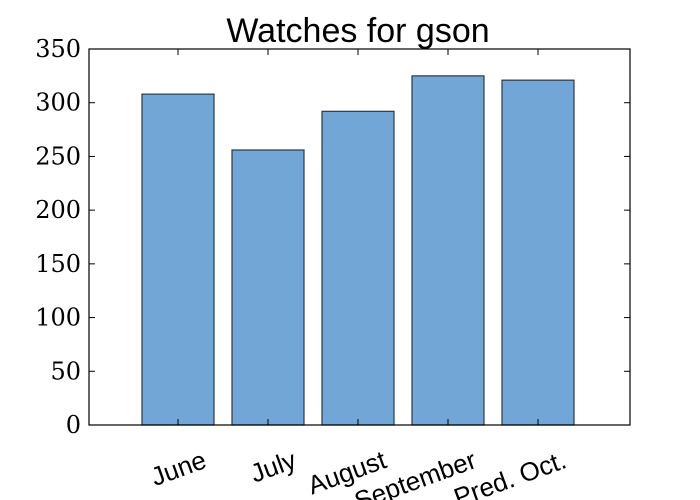 This screenshot has height=500, width=700. What do you see at coordinates (58, 156) in the screenshot?
I see `y-tick-label: 250` at bounding box center [58, 156].